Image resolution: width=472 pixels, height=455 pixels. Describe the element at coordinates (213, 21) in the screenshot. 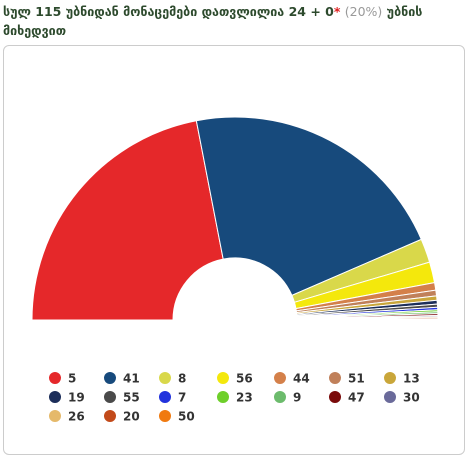

I see `header-suffix: უბნის მიხედვით` at that location.